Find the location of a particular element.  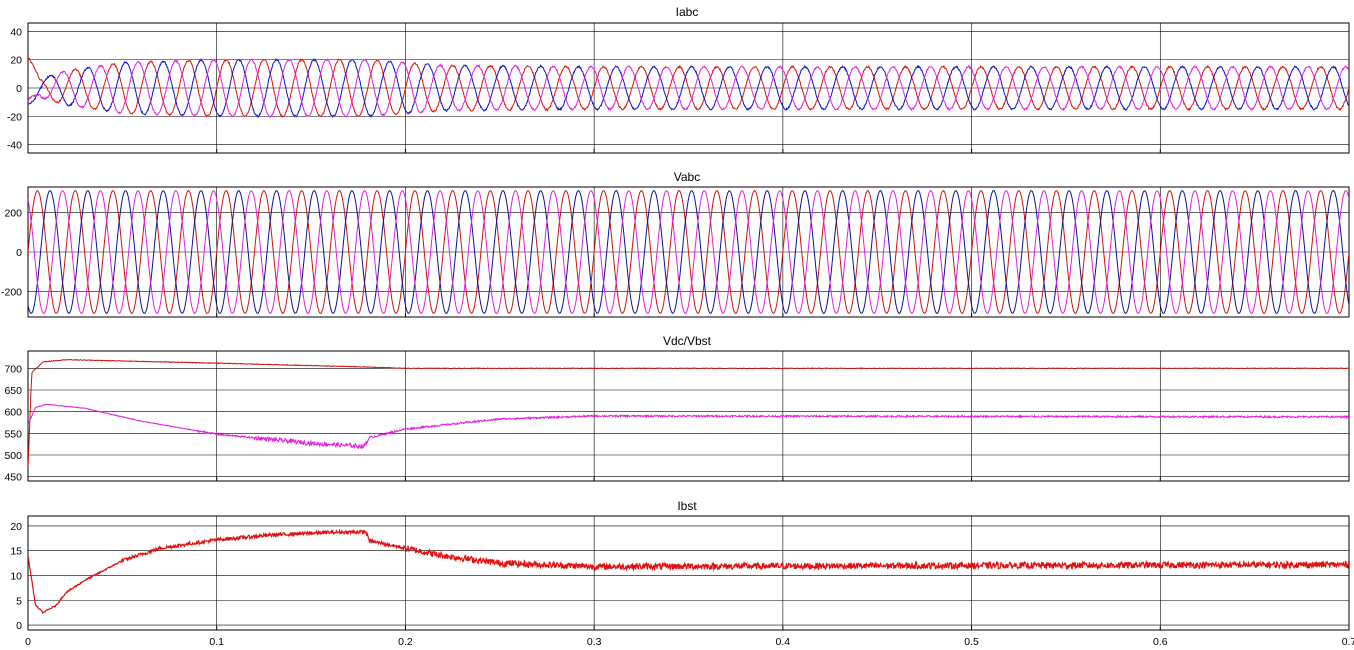

y-tick-label: 500 is located at coordinates (13, 456).